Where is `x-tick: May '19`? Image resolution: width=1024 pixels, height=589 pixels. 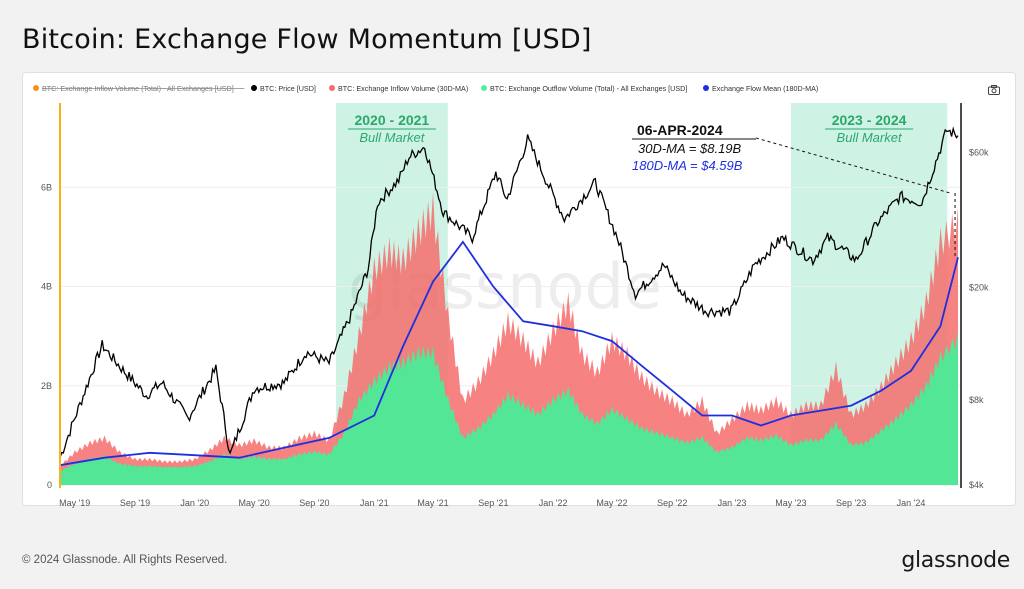
x-tick: May '19 is located at coordinates (74, 503).